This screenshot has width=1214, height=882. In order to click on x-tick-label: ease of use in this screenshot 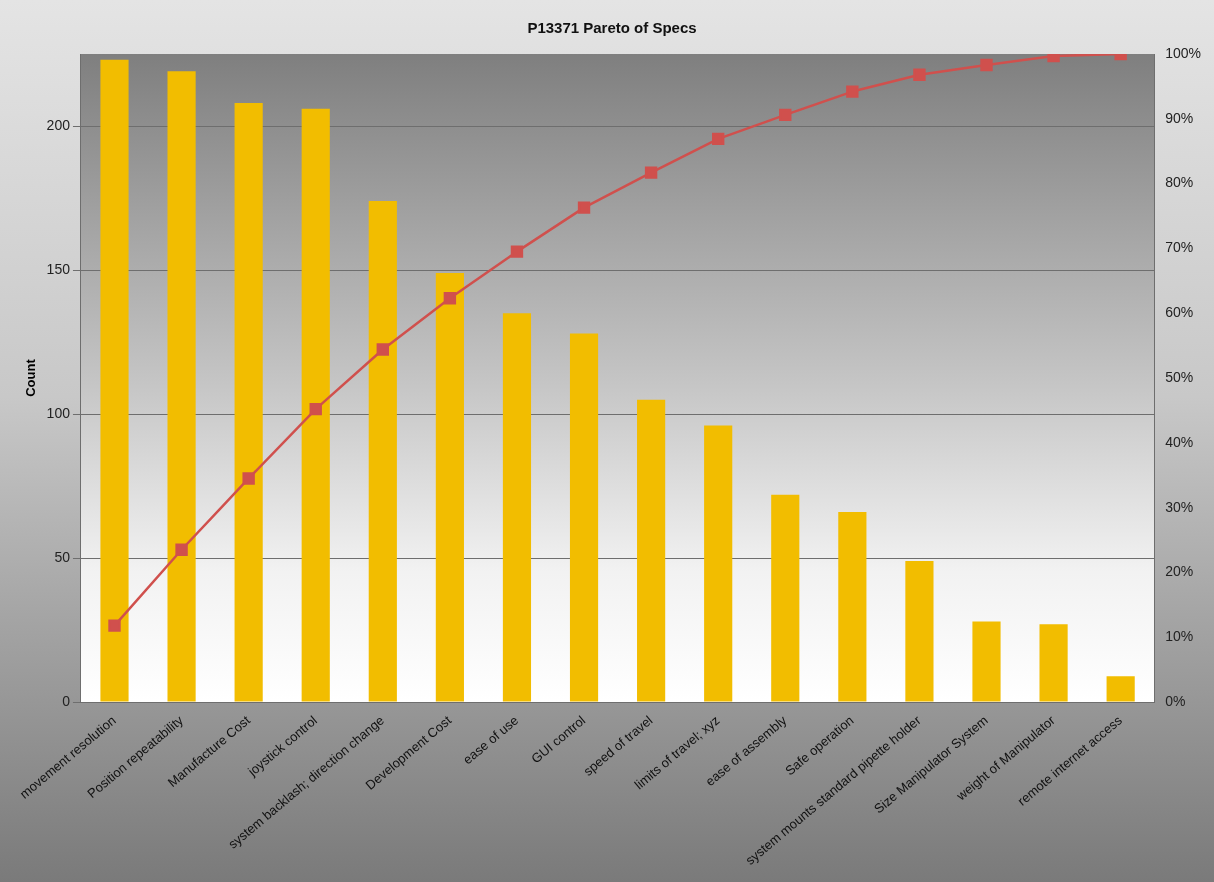, I will do `click(491, 740)`.